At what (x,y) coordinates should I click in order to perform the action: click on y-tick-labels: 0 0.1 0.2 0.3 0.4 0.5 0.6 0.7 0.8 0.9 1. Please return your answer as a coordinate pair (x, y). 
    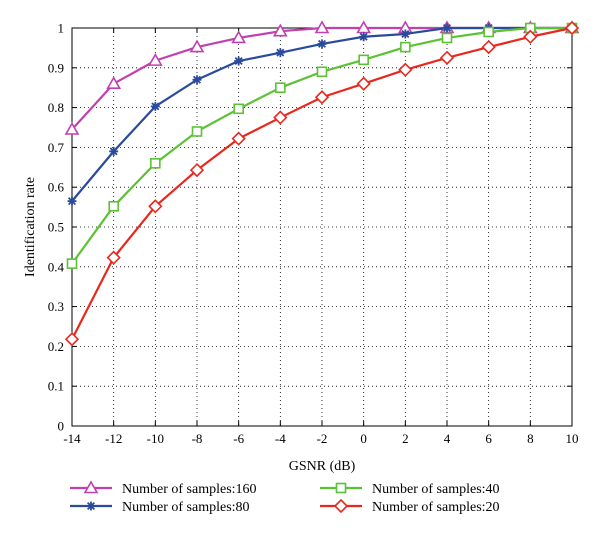
    Looking at the image, I should click on (56, 227).